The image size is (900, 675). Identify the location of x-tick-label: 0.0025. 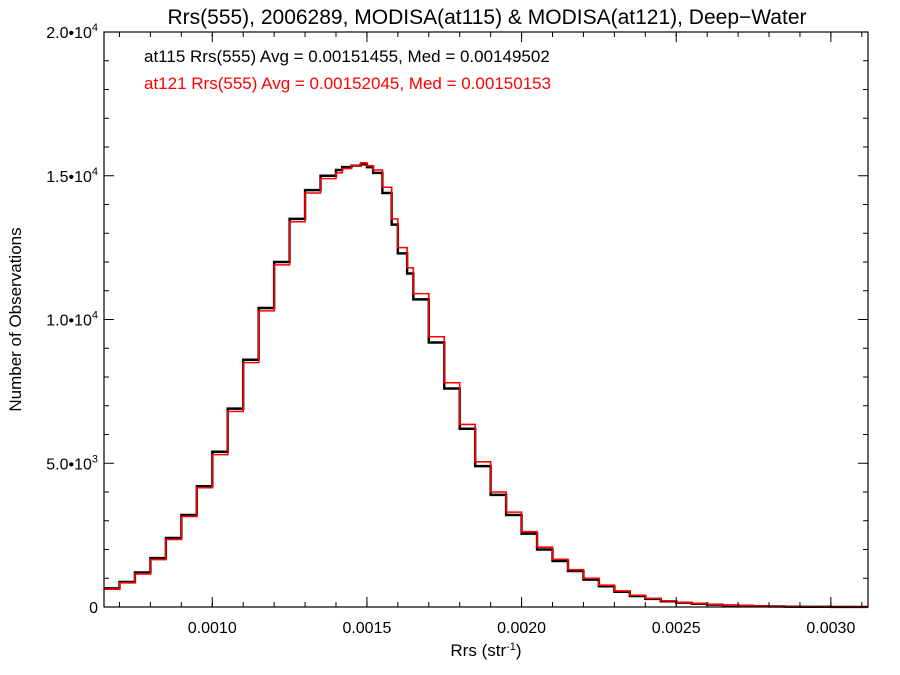
(676, 628).